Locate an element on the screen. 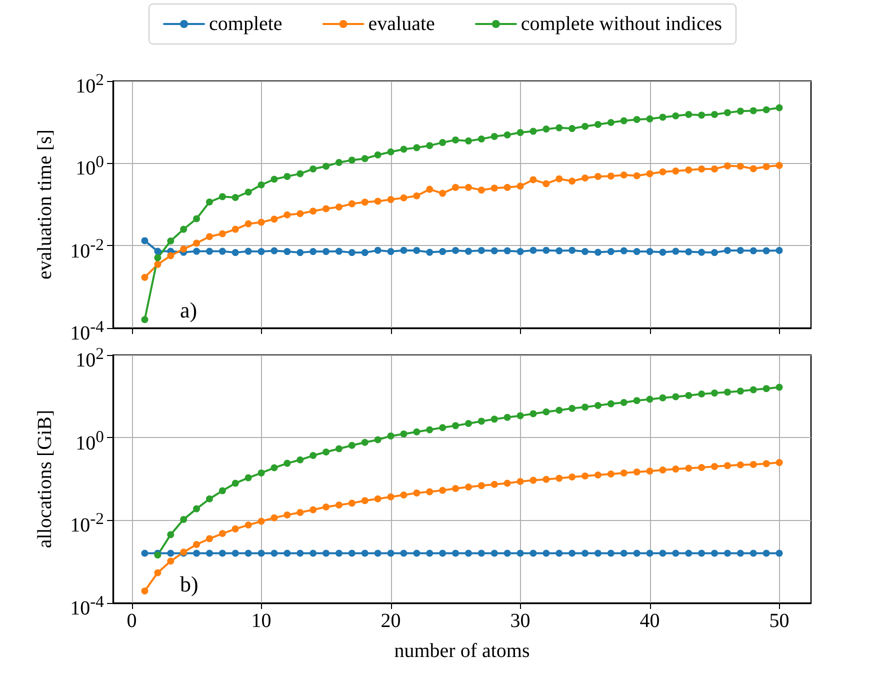  x-tick-label: 10 is located at coordinates (261, 621).